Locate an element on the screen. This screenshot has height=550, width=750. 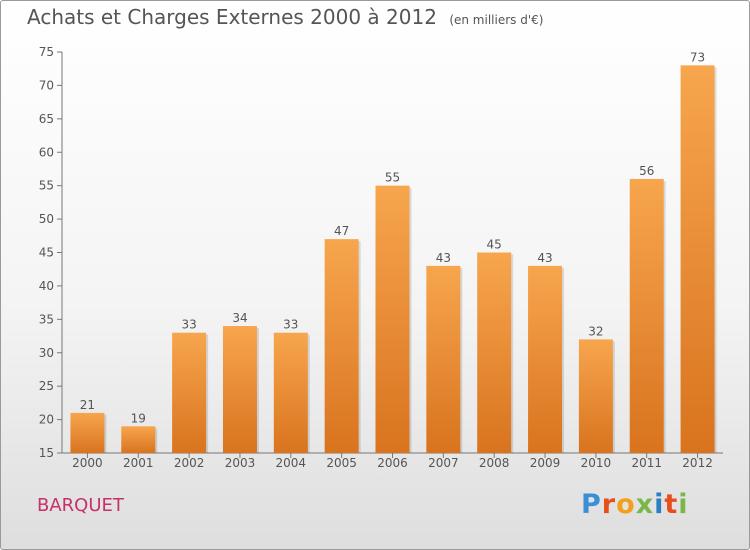
bar-value-label: 19 is located at coordinates (138, 418).